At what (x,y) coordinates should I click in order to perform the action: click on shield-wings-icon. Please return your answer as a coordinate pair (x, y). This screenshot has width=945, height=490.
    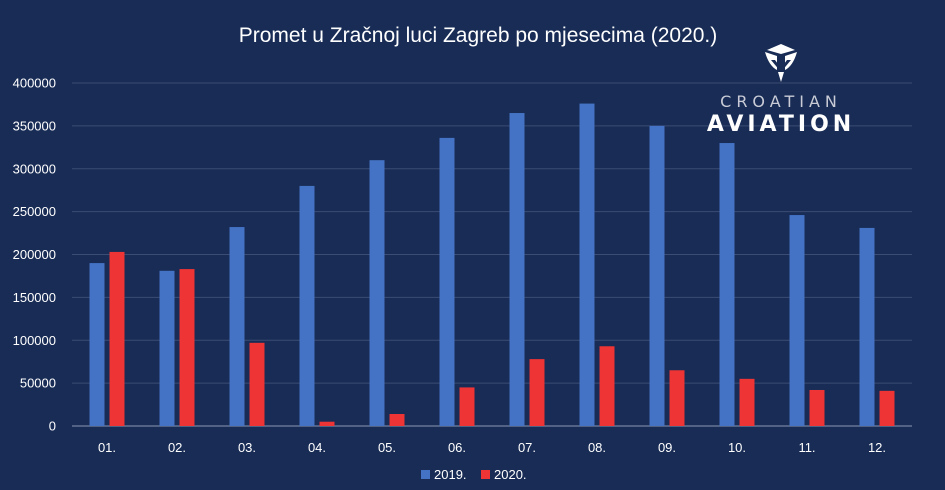
    Looking at the image, I should click on (781, 63).